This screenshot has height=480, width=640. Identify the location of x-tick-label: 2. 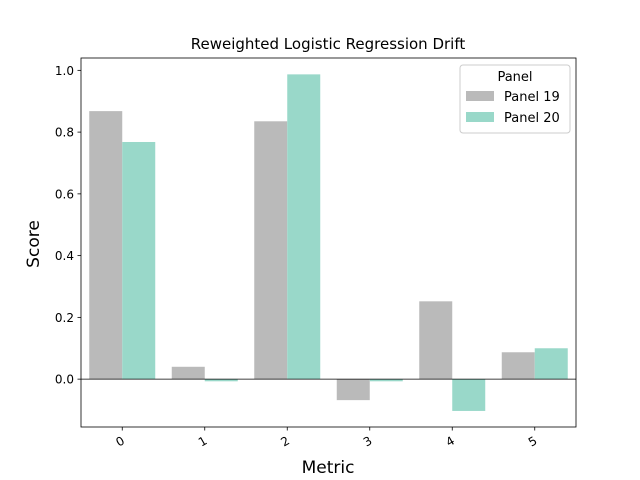
(285, 442).